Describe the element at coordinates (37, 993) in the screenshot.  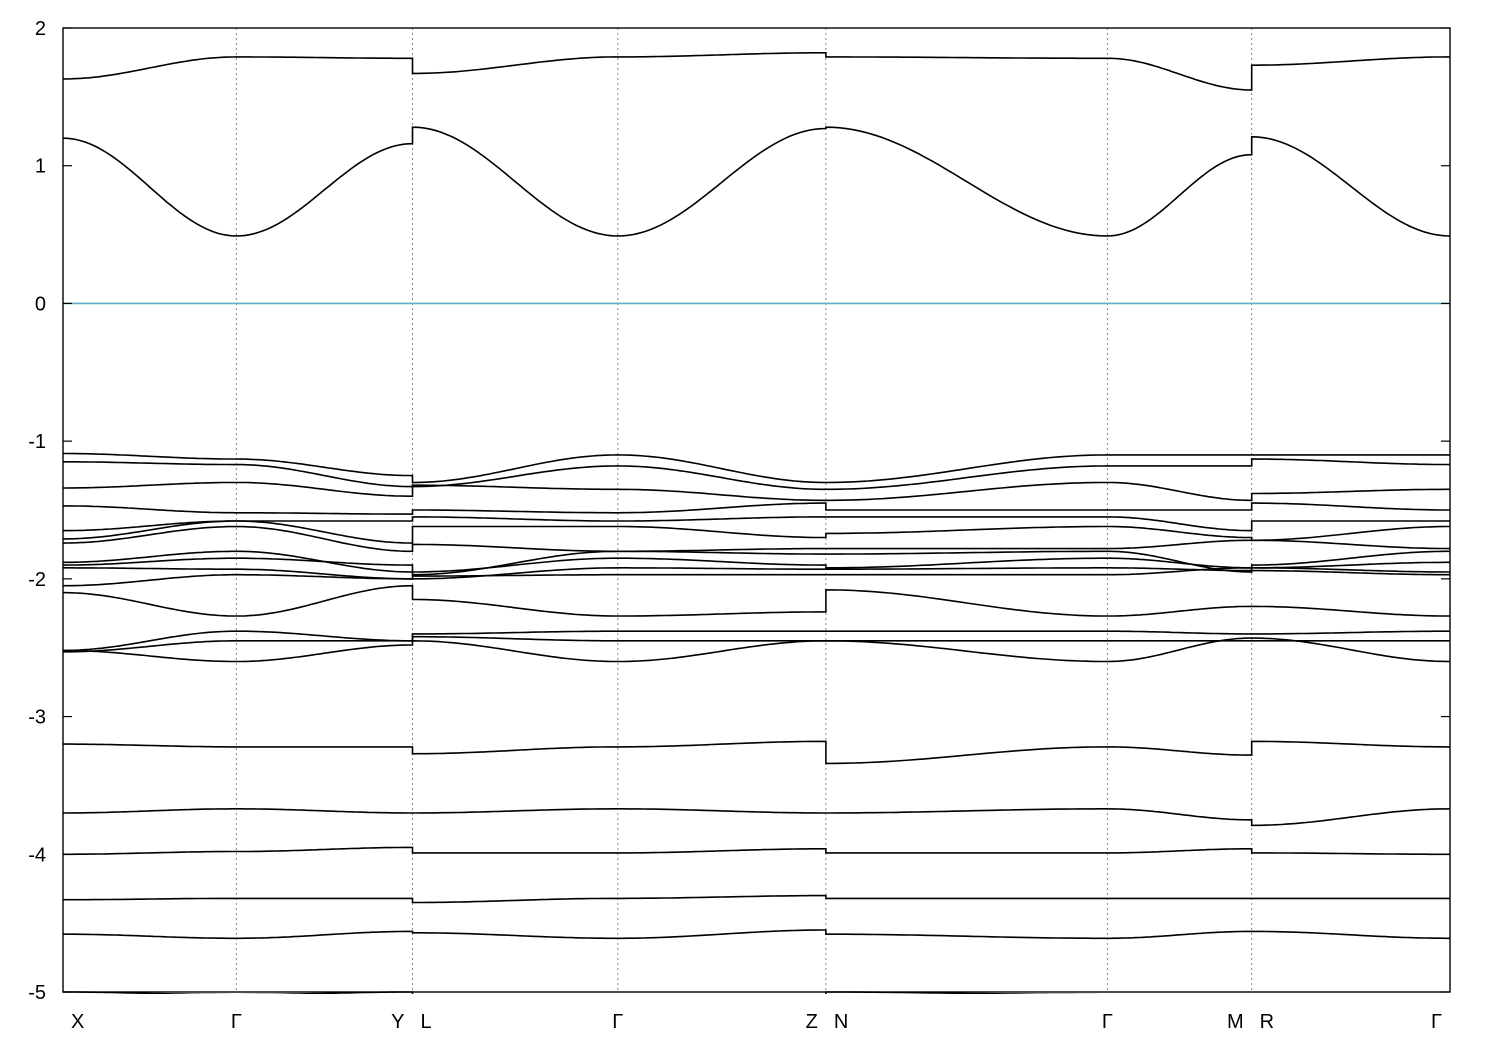
I see `ytick-label-7: -5` at that location.